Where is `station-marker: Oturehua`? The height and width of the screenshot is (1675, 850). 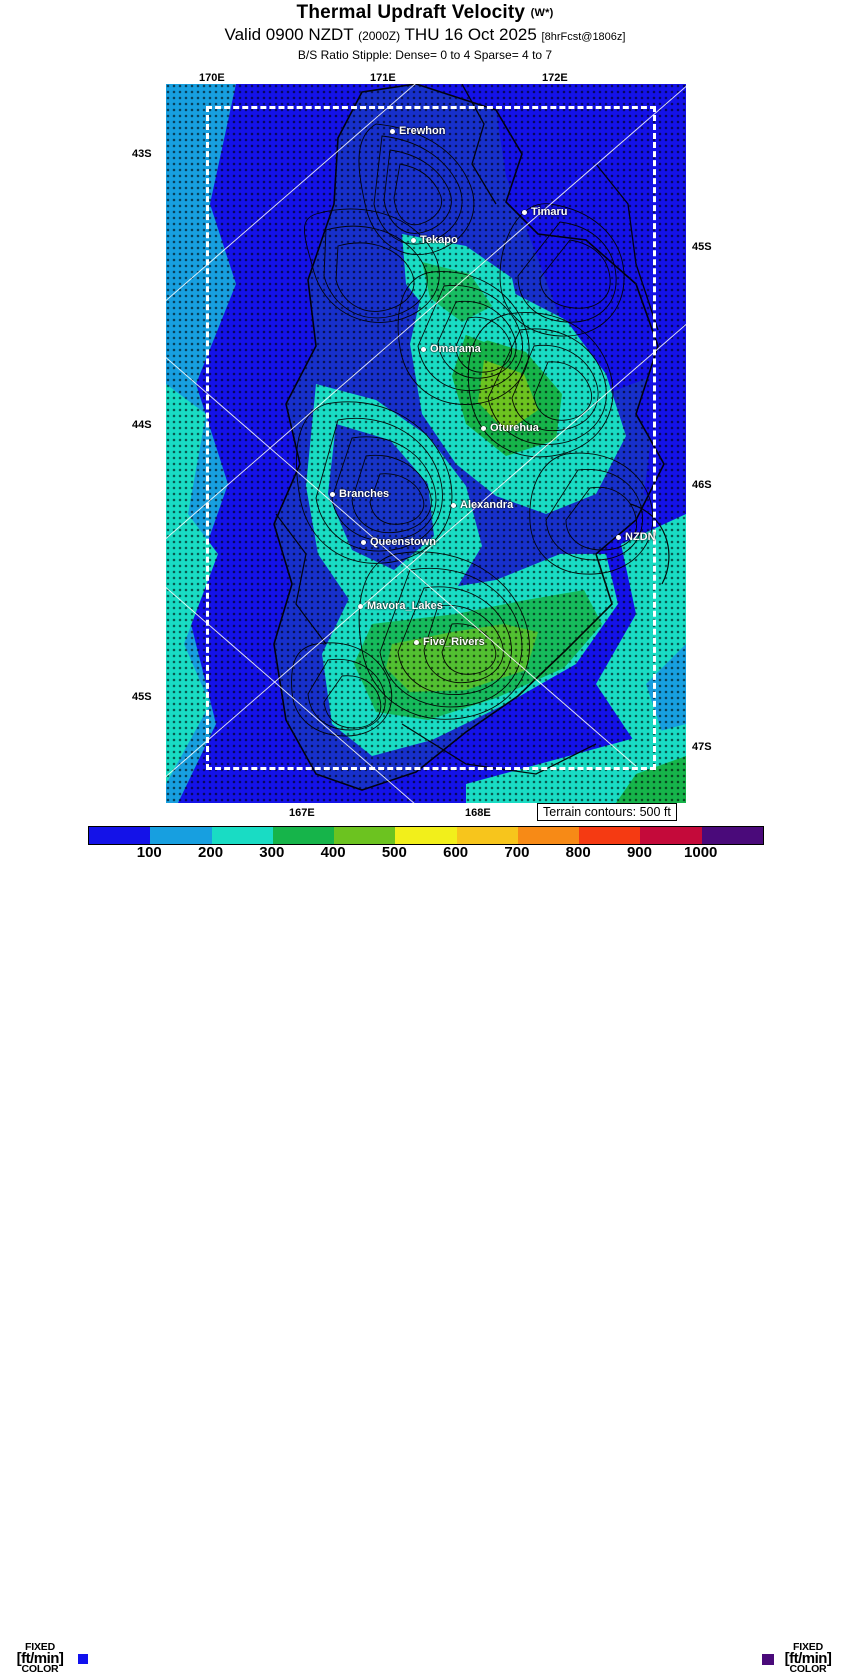 station-marker: Oturehua is located at coordinates (510, 428).